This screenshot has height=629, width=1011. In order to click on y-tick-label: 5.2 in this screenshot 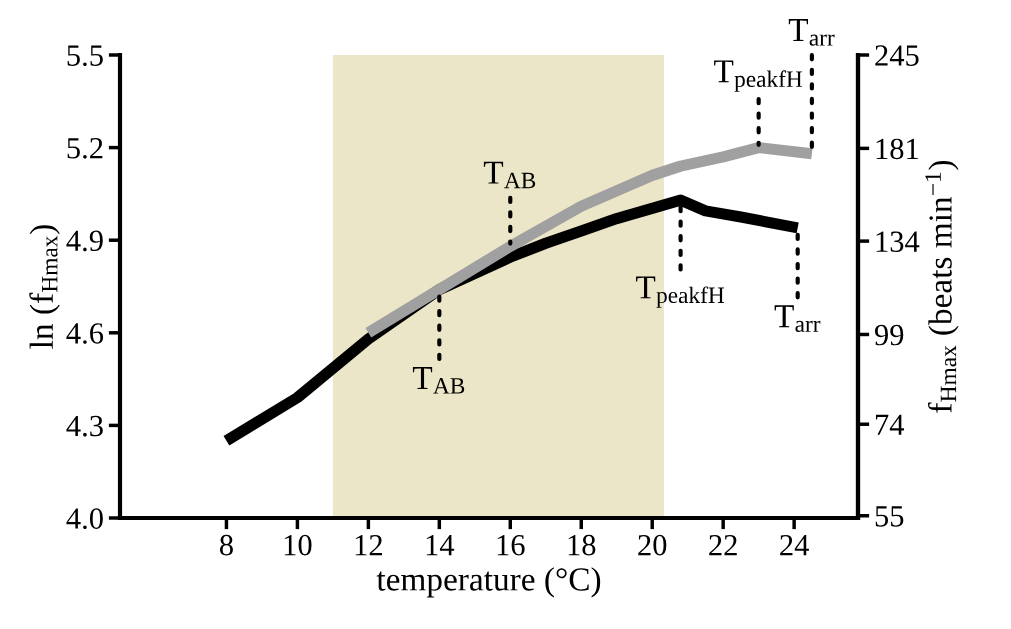, I will do `click(85, 148)`.